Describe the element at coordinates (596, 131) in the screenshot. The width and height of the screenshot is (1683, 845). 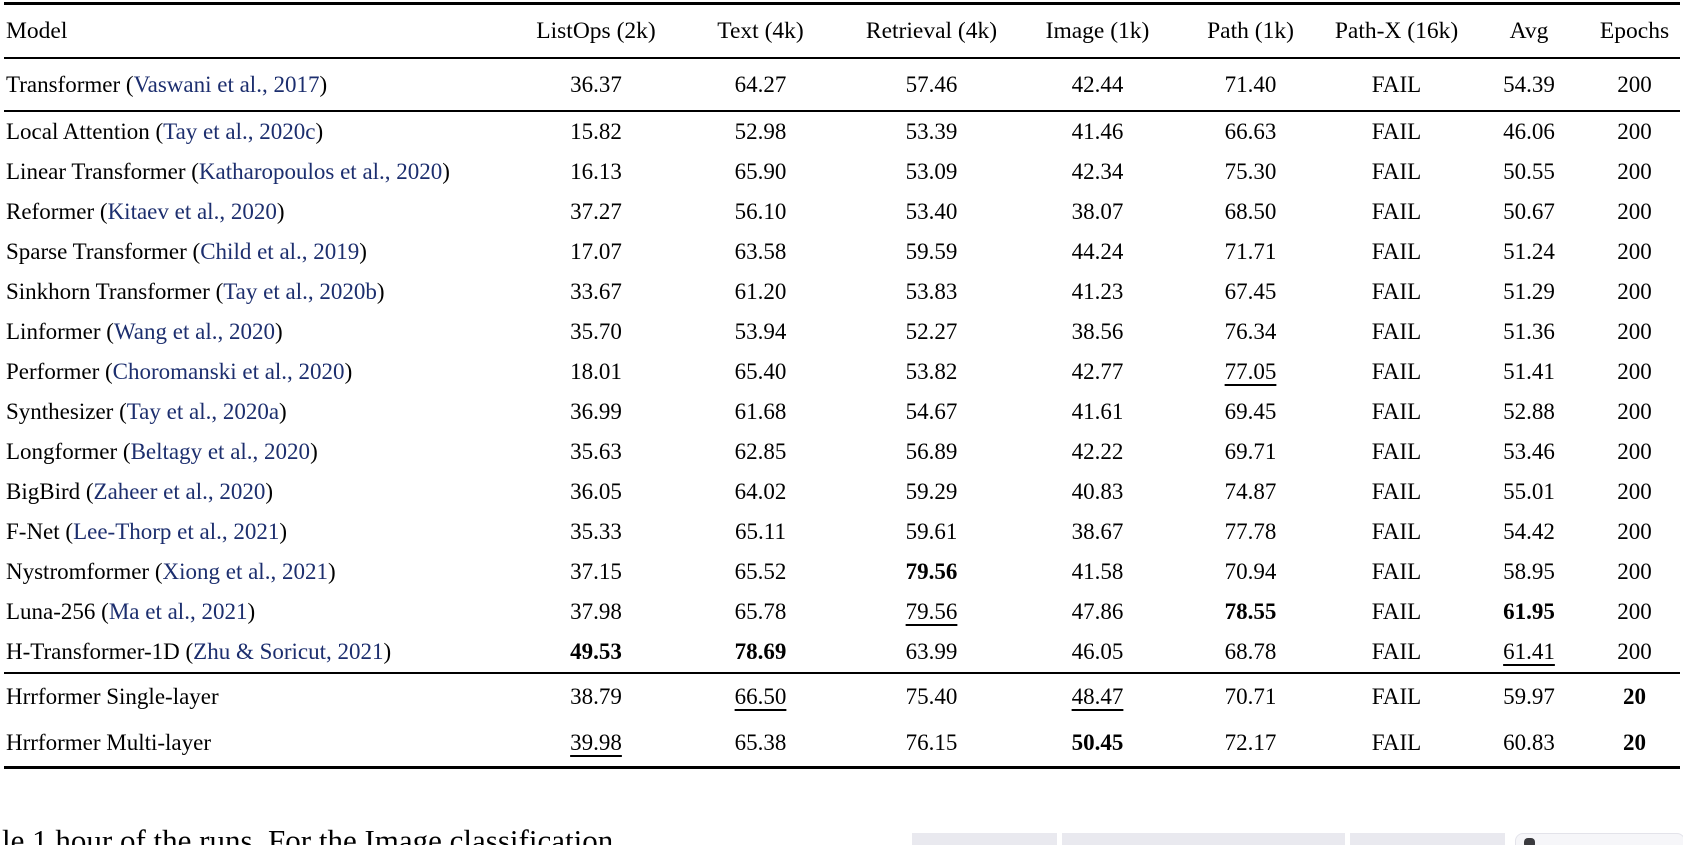
I see `value-cell: 15.82` at that location.